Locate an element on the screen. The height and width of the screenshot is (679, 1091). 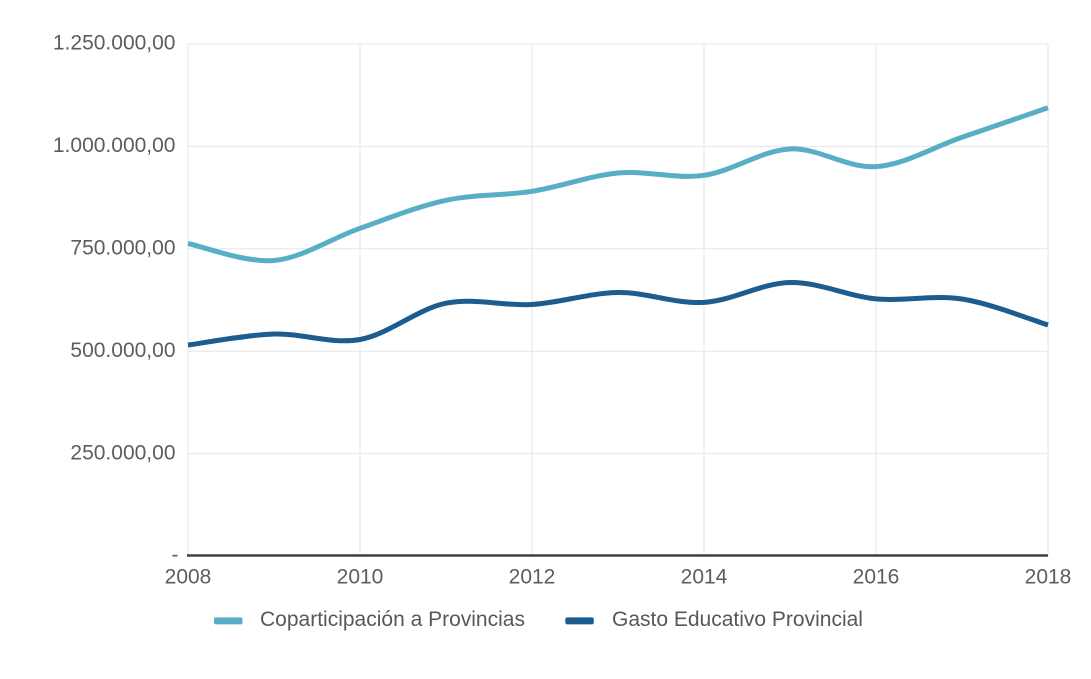
svg-text: Coparticipación a Provincias is located at coordinates (392, 619).